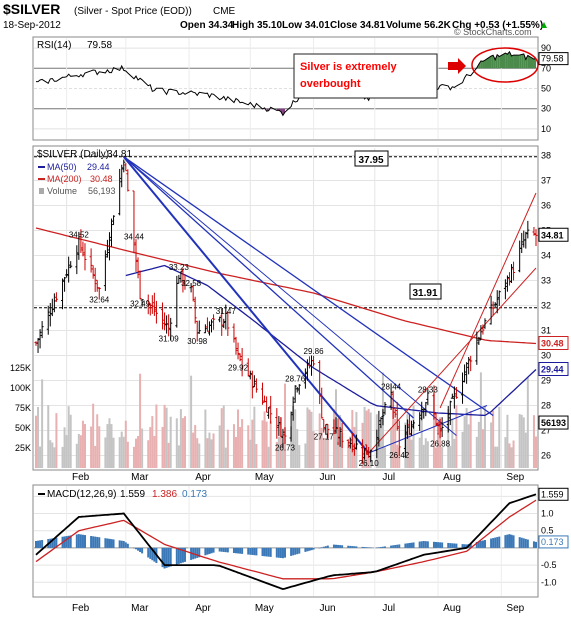  Describe the element at coordinates (553, 423) in the screenshot. I see `price-value-box-label: 56193` at that location.